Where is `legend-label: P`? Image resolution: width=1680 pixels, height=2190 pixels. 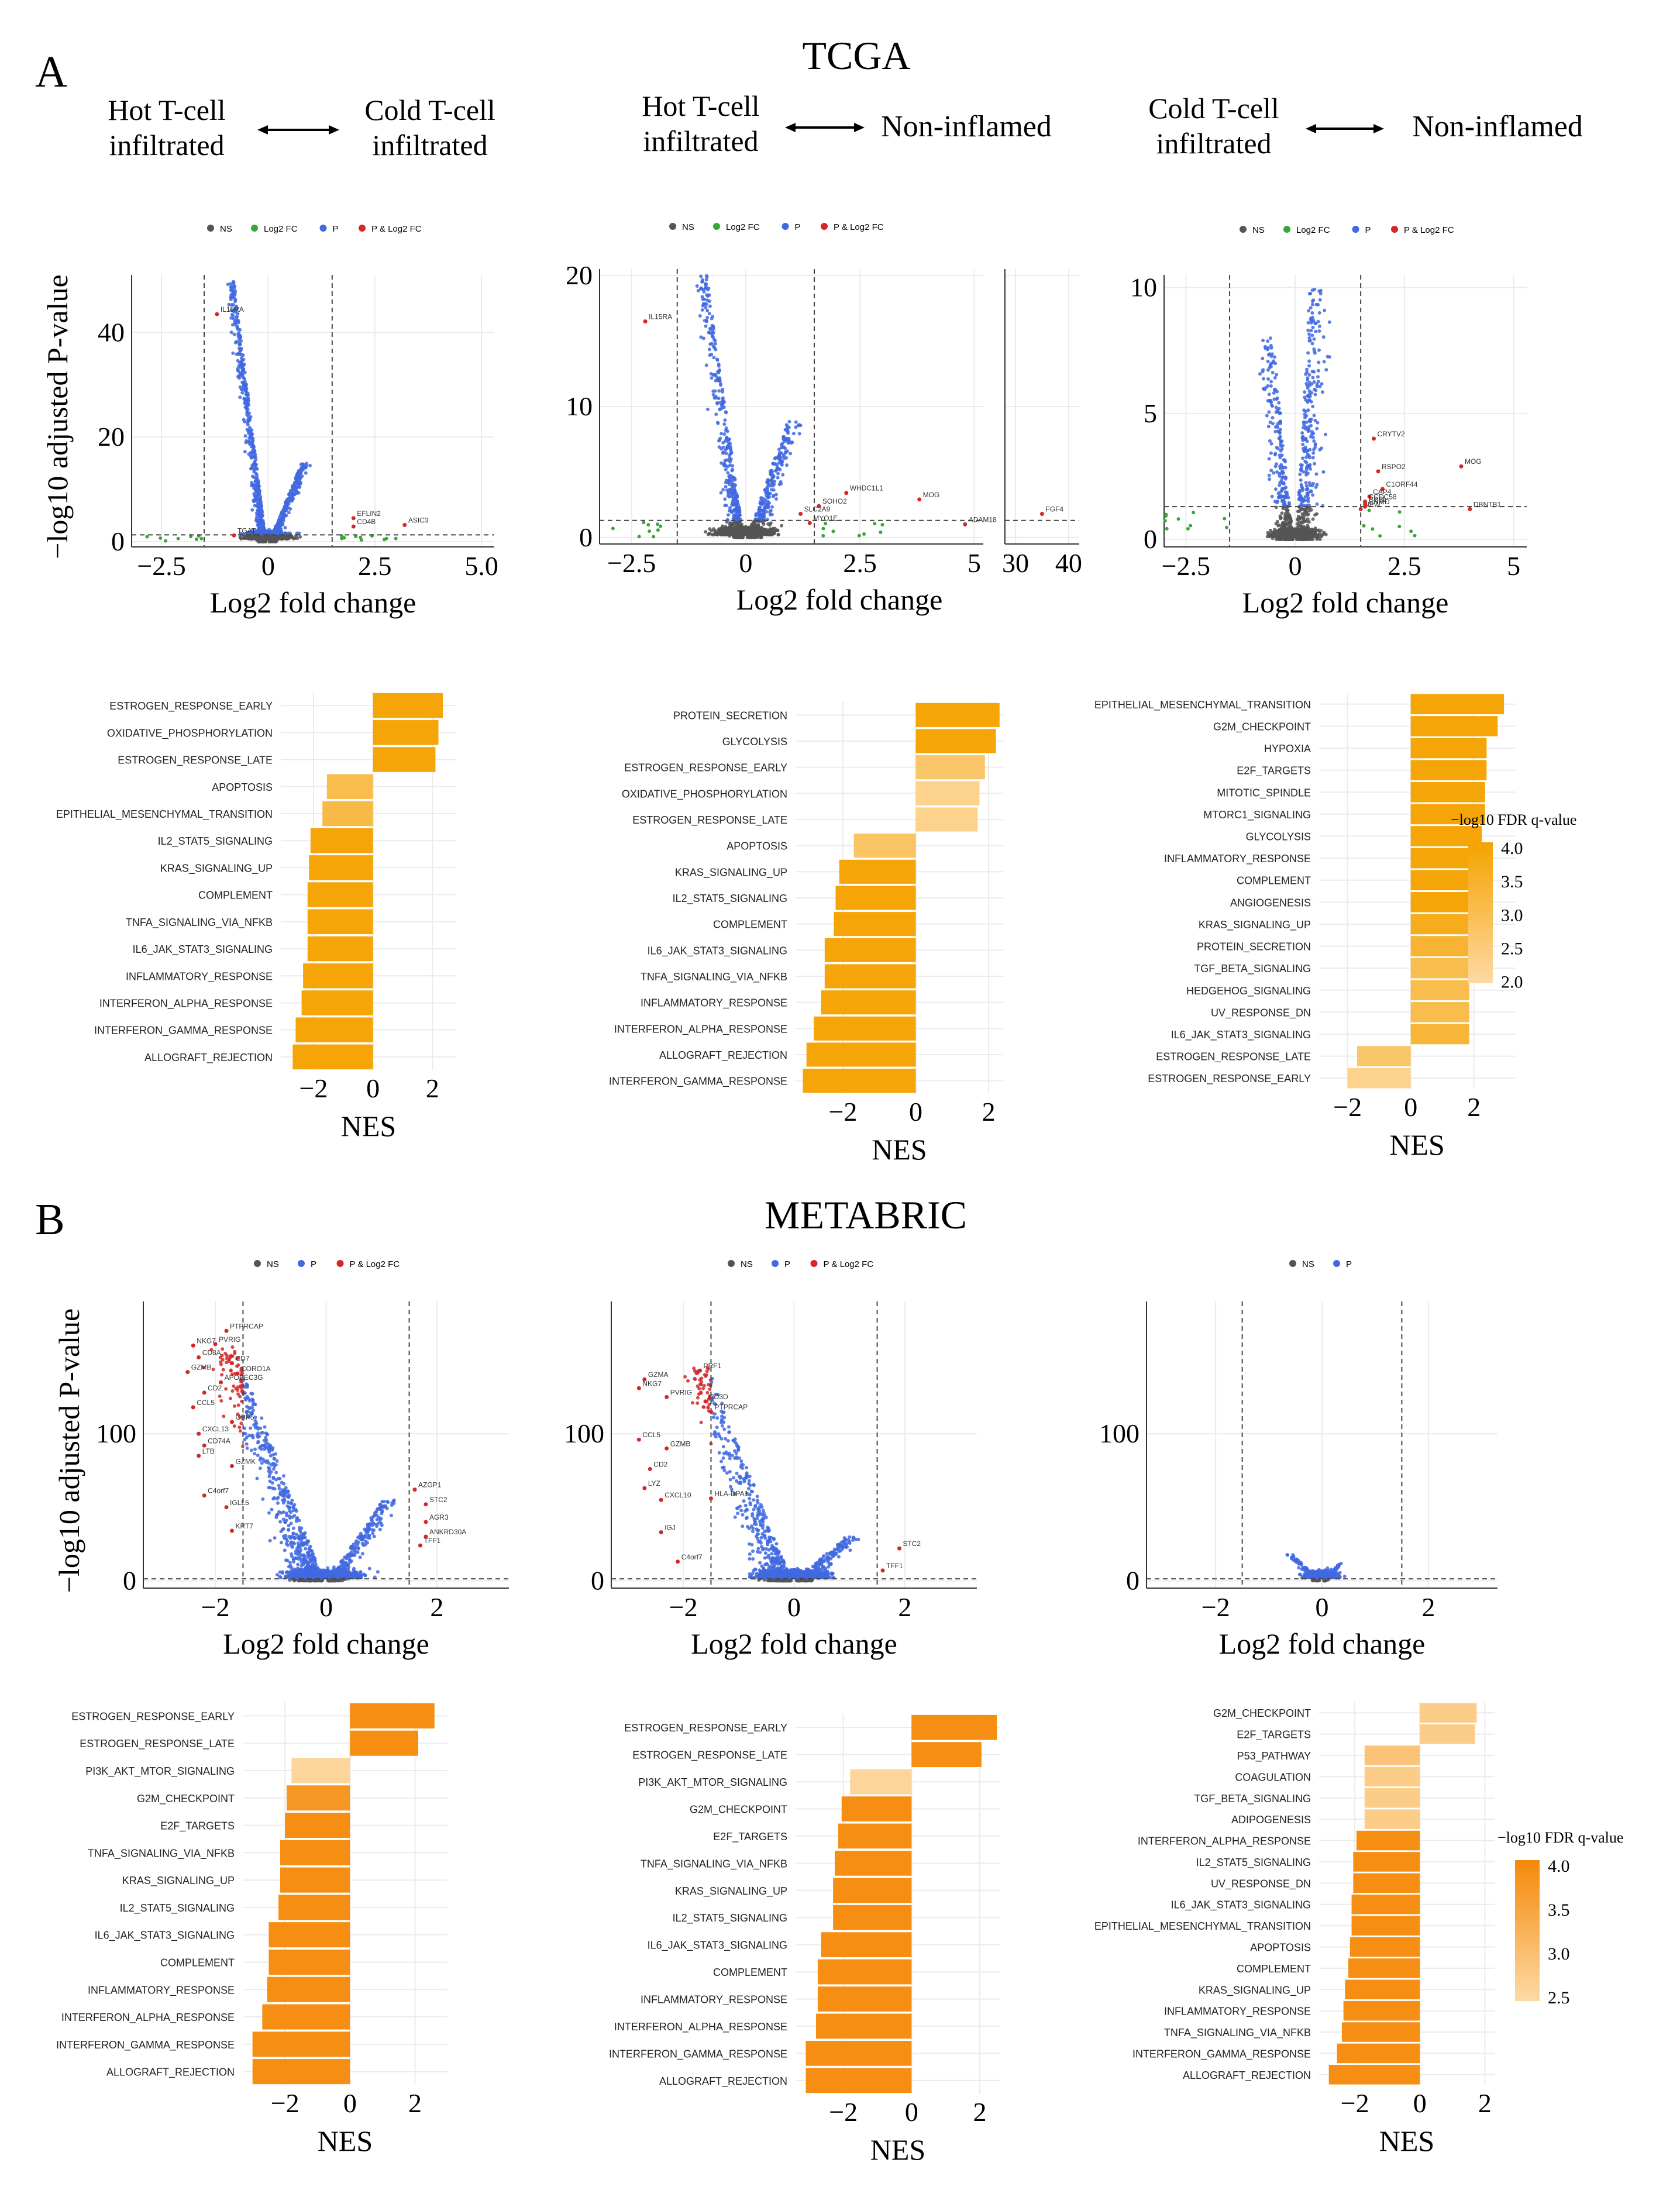
legend-label: P is located at coordinates (336, 229).